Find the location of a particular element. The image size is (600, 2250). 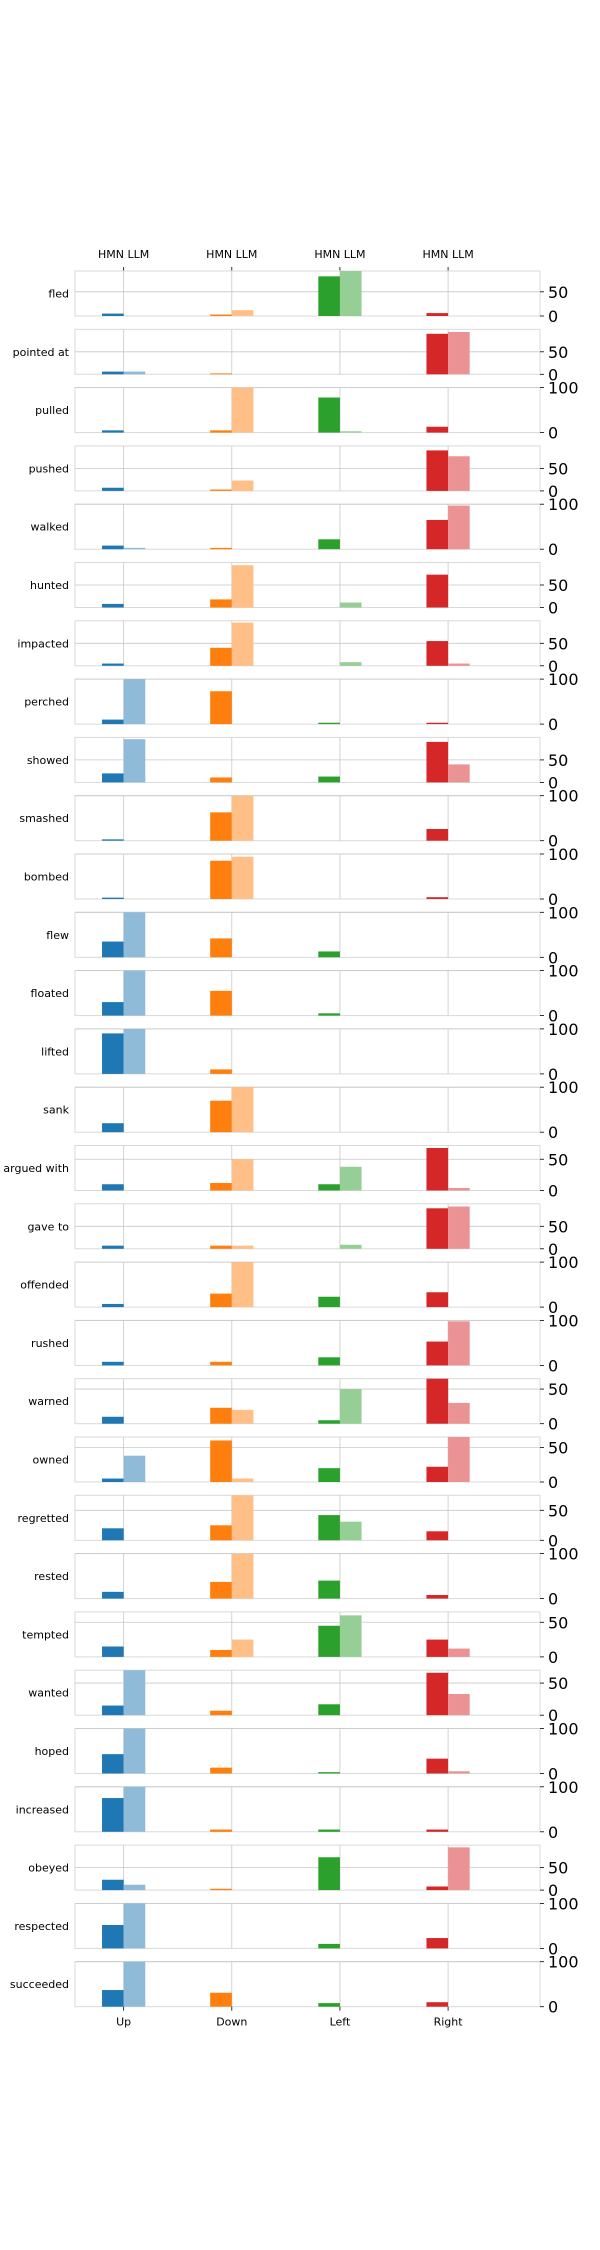

row-label: sank is located at coordinates (56, 1110).